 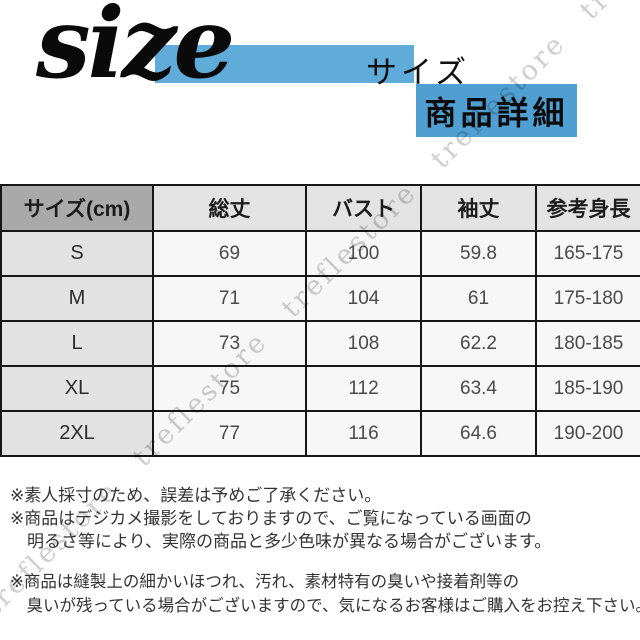 I want to click on size-cell: XL, so click(x=77, y=388).